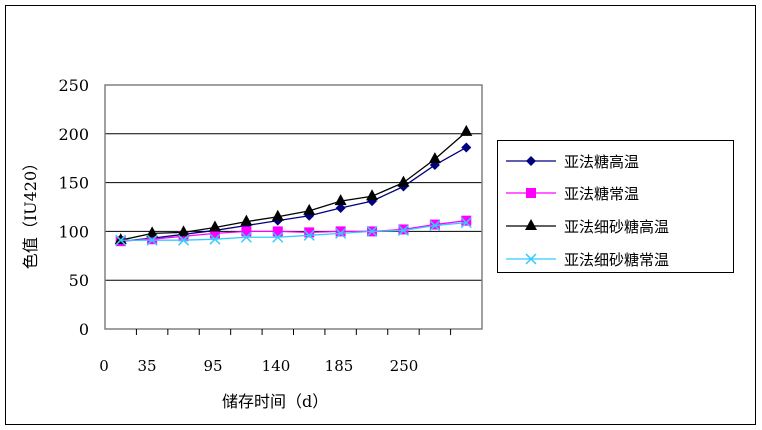 Image resolution: width=762 pixels, height=430 pixels. I want to click on y-tick-label: 100, so click(73, 231).